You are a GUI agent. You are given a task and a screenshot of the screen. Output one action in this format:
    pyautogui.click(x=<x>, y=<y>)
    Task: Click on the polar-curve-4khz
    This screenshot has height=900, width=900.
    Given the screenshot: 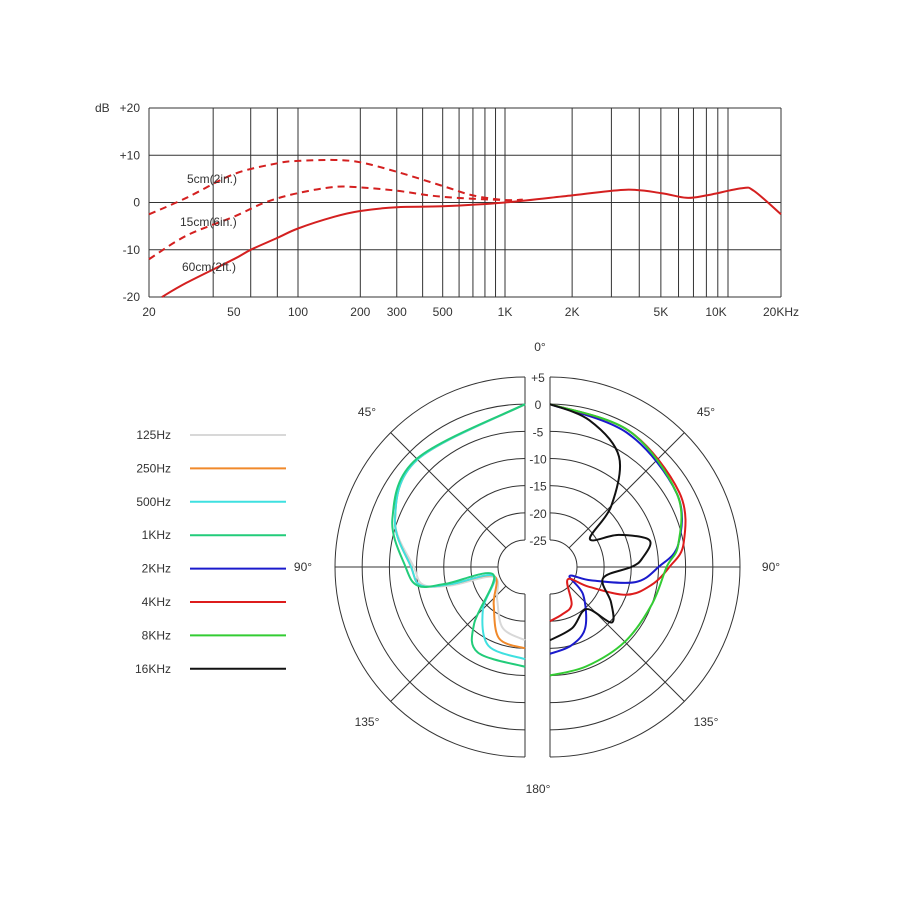 What is the action you would take?
    pyautogui.click(x=618, y=513)
    